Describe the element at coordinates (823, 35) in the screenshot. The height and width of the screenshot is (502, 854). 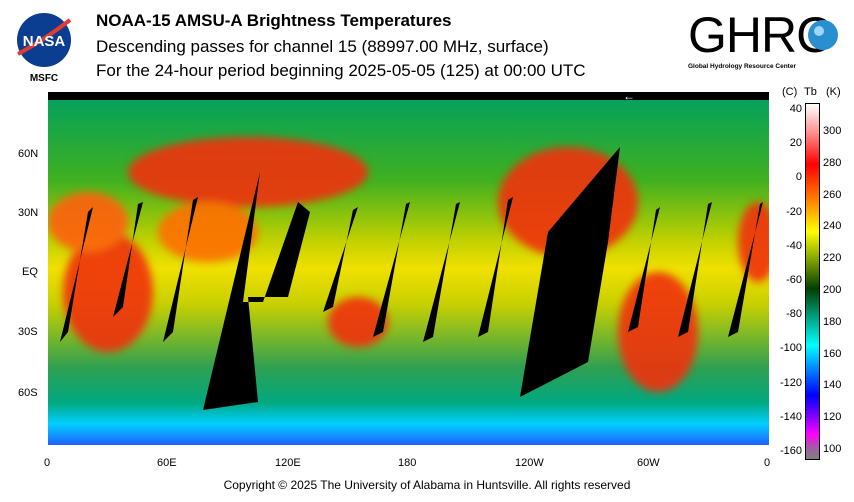
I see `globe-icon` at that location.